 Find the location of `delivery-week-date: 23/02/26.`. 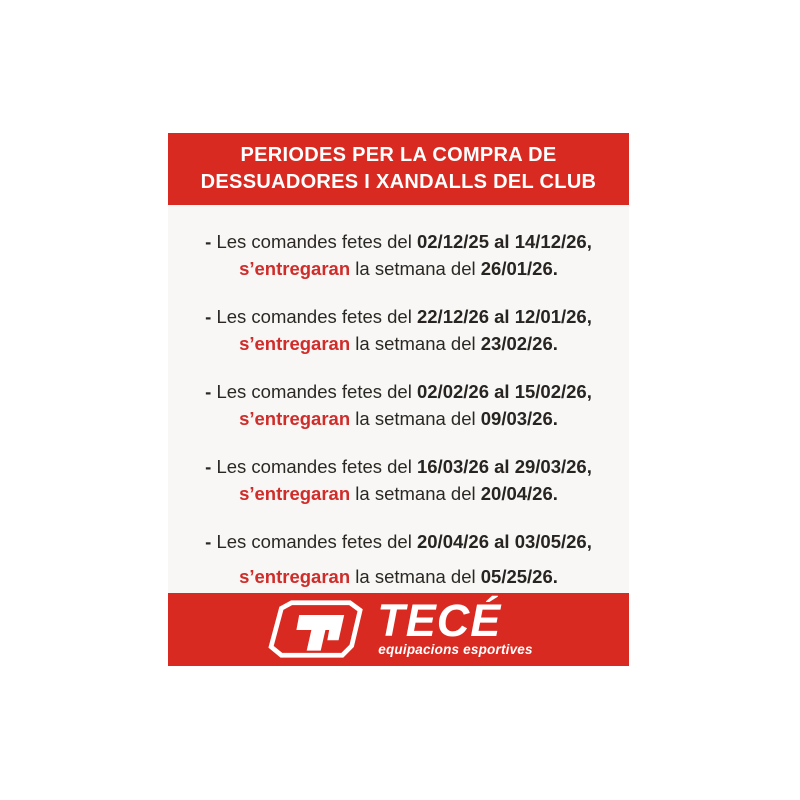

delivery-week-date: 23/02/26. is located at coordinates (519, 343).